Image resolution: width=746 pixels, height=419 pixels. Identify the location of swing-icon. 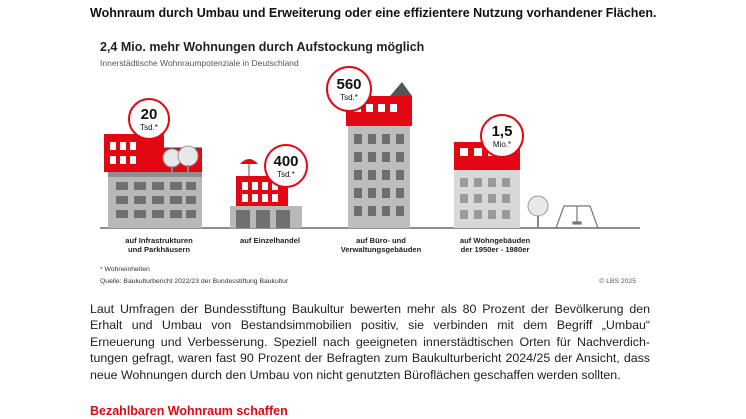
(577, 217).